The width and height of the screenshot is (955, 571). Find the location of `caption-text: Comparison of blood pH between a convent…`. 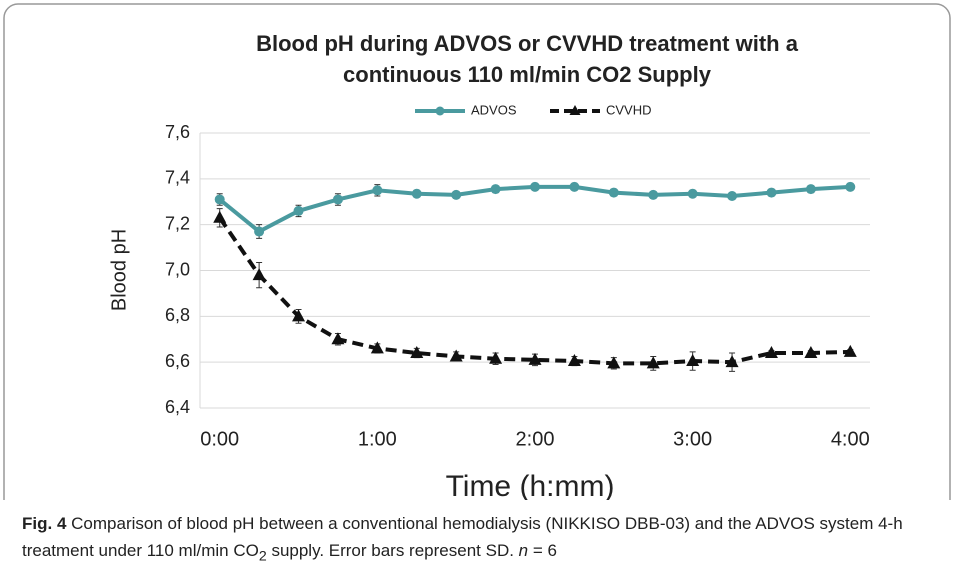

caption-text: Comparison of blood pH between a convent… is located at coordinates (462, 537).